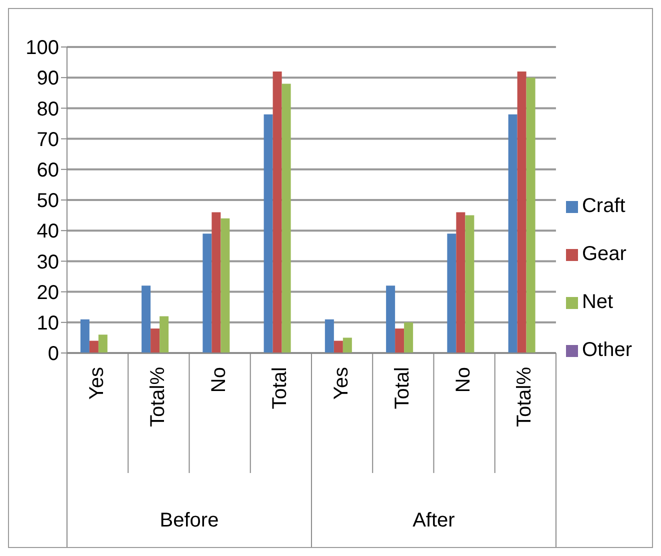  Describe the element at coordinates (434, 520) in the screenshot. I see `text: After` at that location.